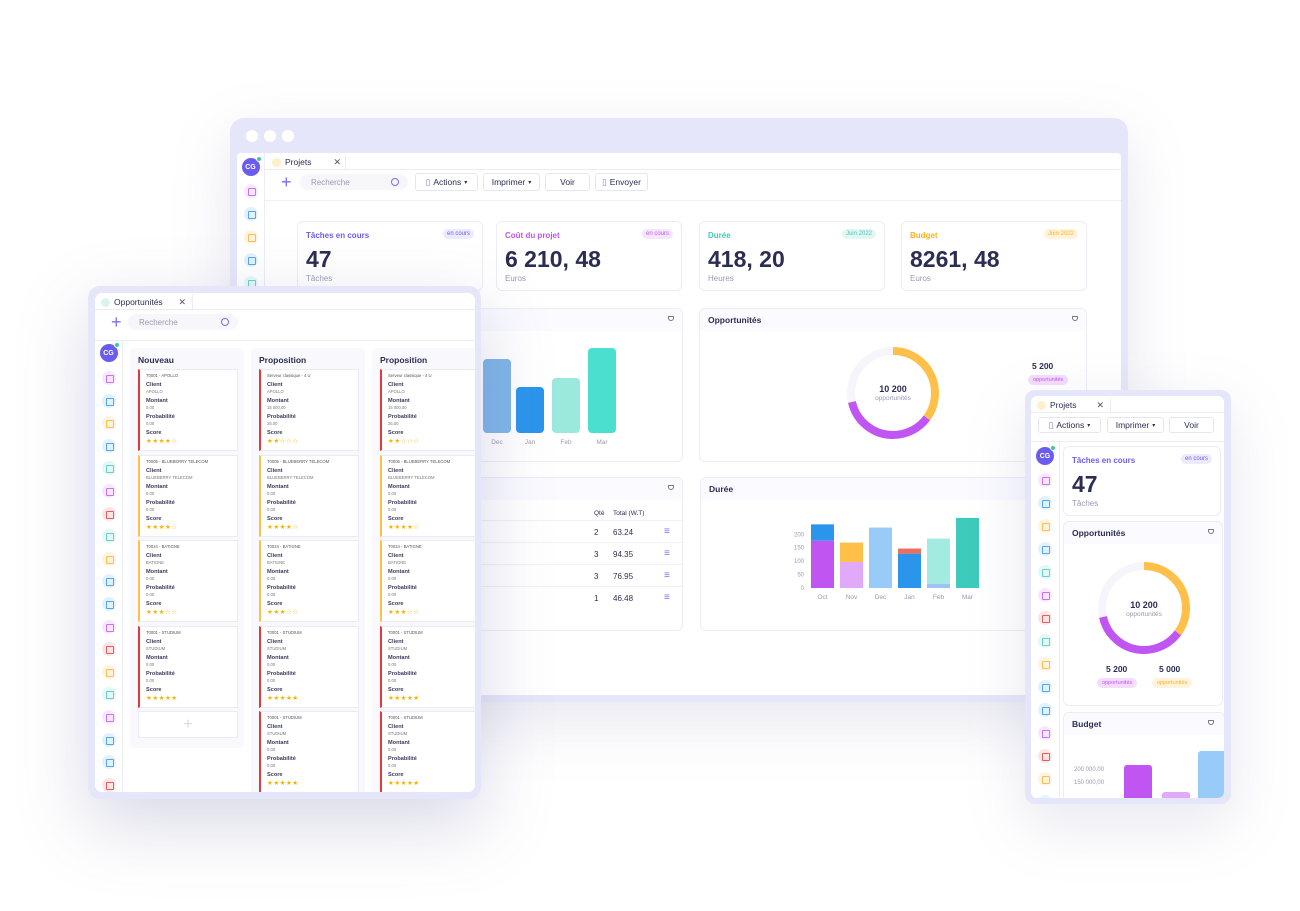 The height and width of the screenshot is (911, 1300). Describe the element at coordinates (145, 302) in the screenshot. I see `tab-opportunites: Opportunités ✕` at that location.